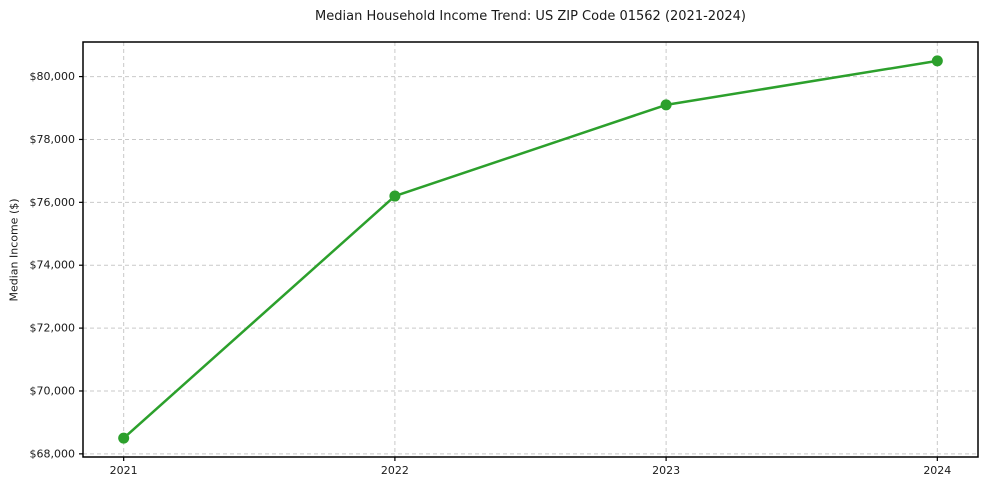 This screenshot has width=989, height=490. I want to click on x-tick-label: 2023, so click(666, 470).